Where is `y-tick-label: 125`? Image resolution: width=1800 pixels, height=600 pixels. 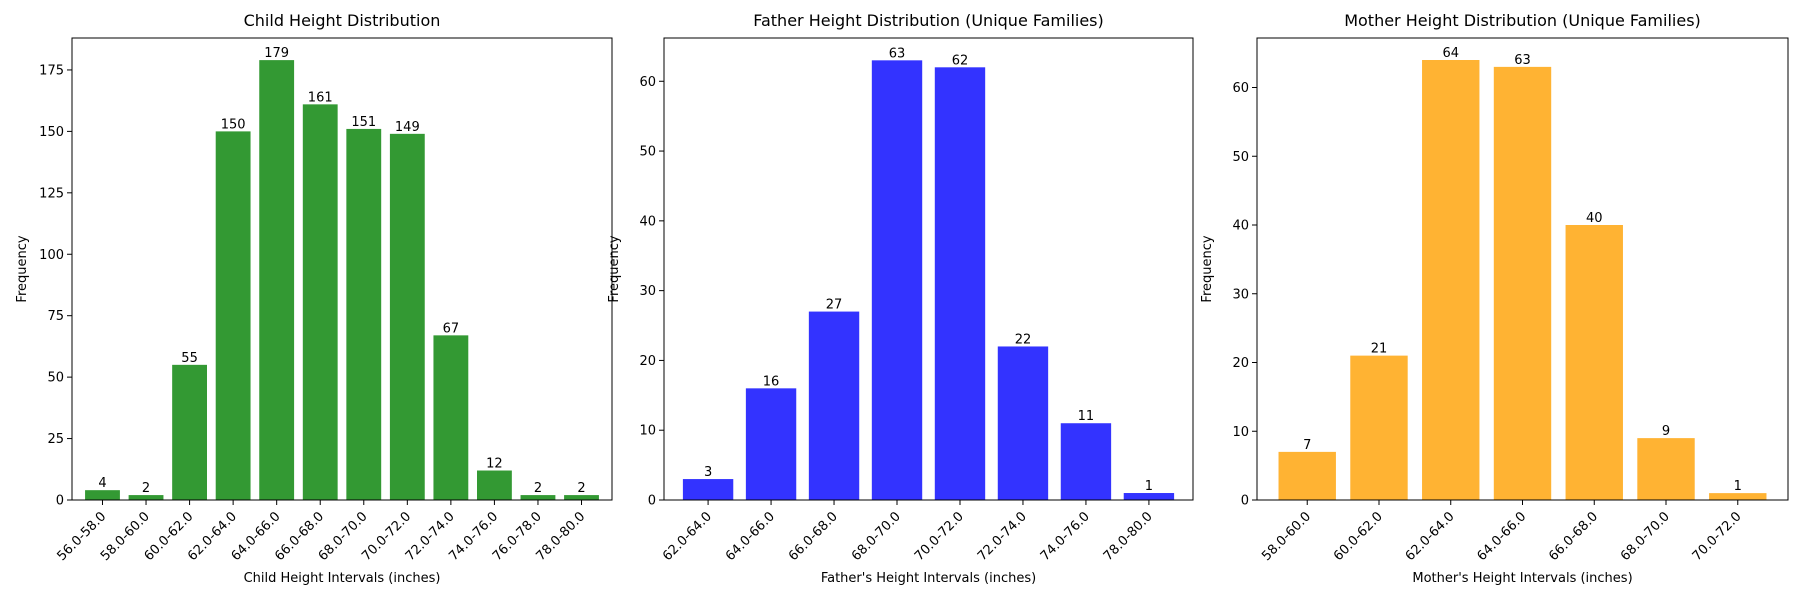 y-tick-label: 125 is located at coordinates (51, 193).